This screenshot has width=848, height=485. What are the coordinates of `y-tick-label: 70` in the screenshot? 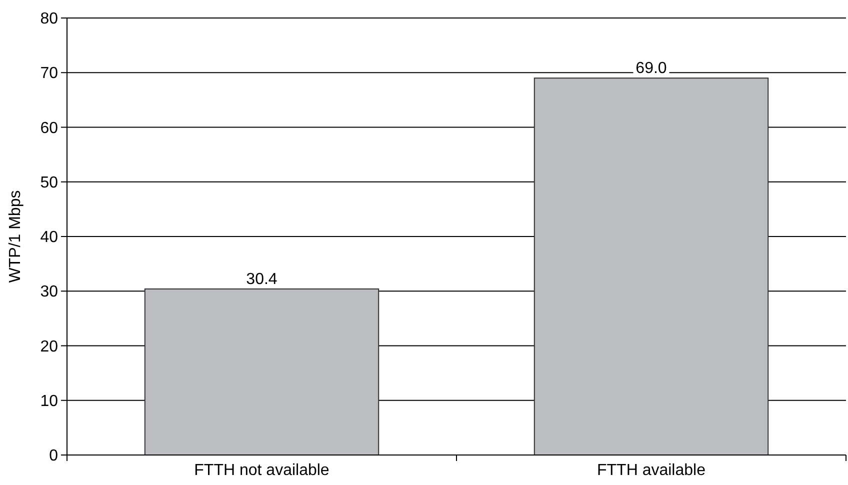 It's located at (49, 73).